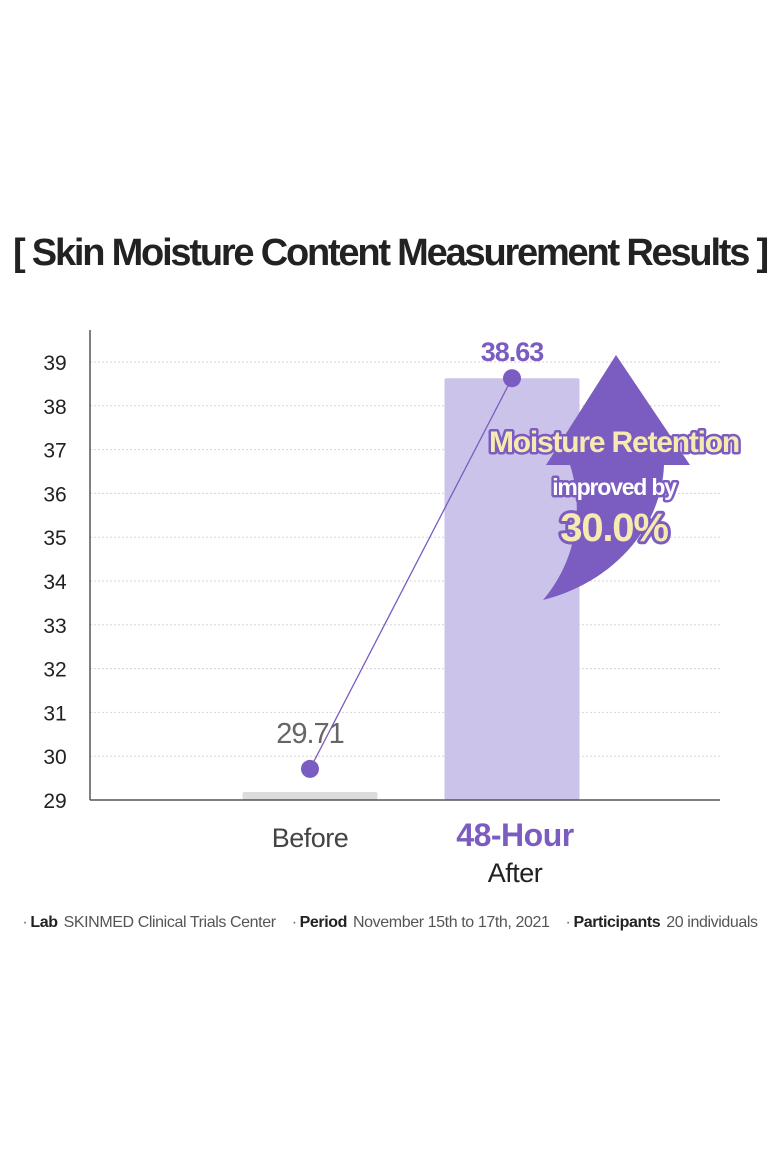 This screenshot has height=1170, width=780. I want to click on category-label-after-title: 48-Hour, so click(515, 835).